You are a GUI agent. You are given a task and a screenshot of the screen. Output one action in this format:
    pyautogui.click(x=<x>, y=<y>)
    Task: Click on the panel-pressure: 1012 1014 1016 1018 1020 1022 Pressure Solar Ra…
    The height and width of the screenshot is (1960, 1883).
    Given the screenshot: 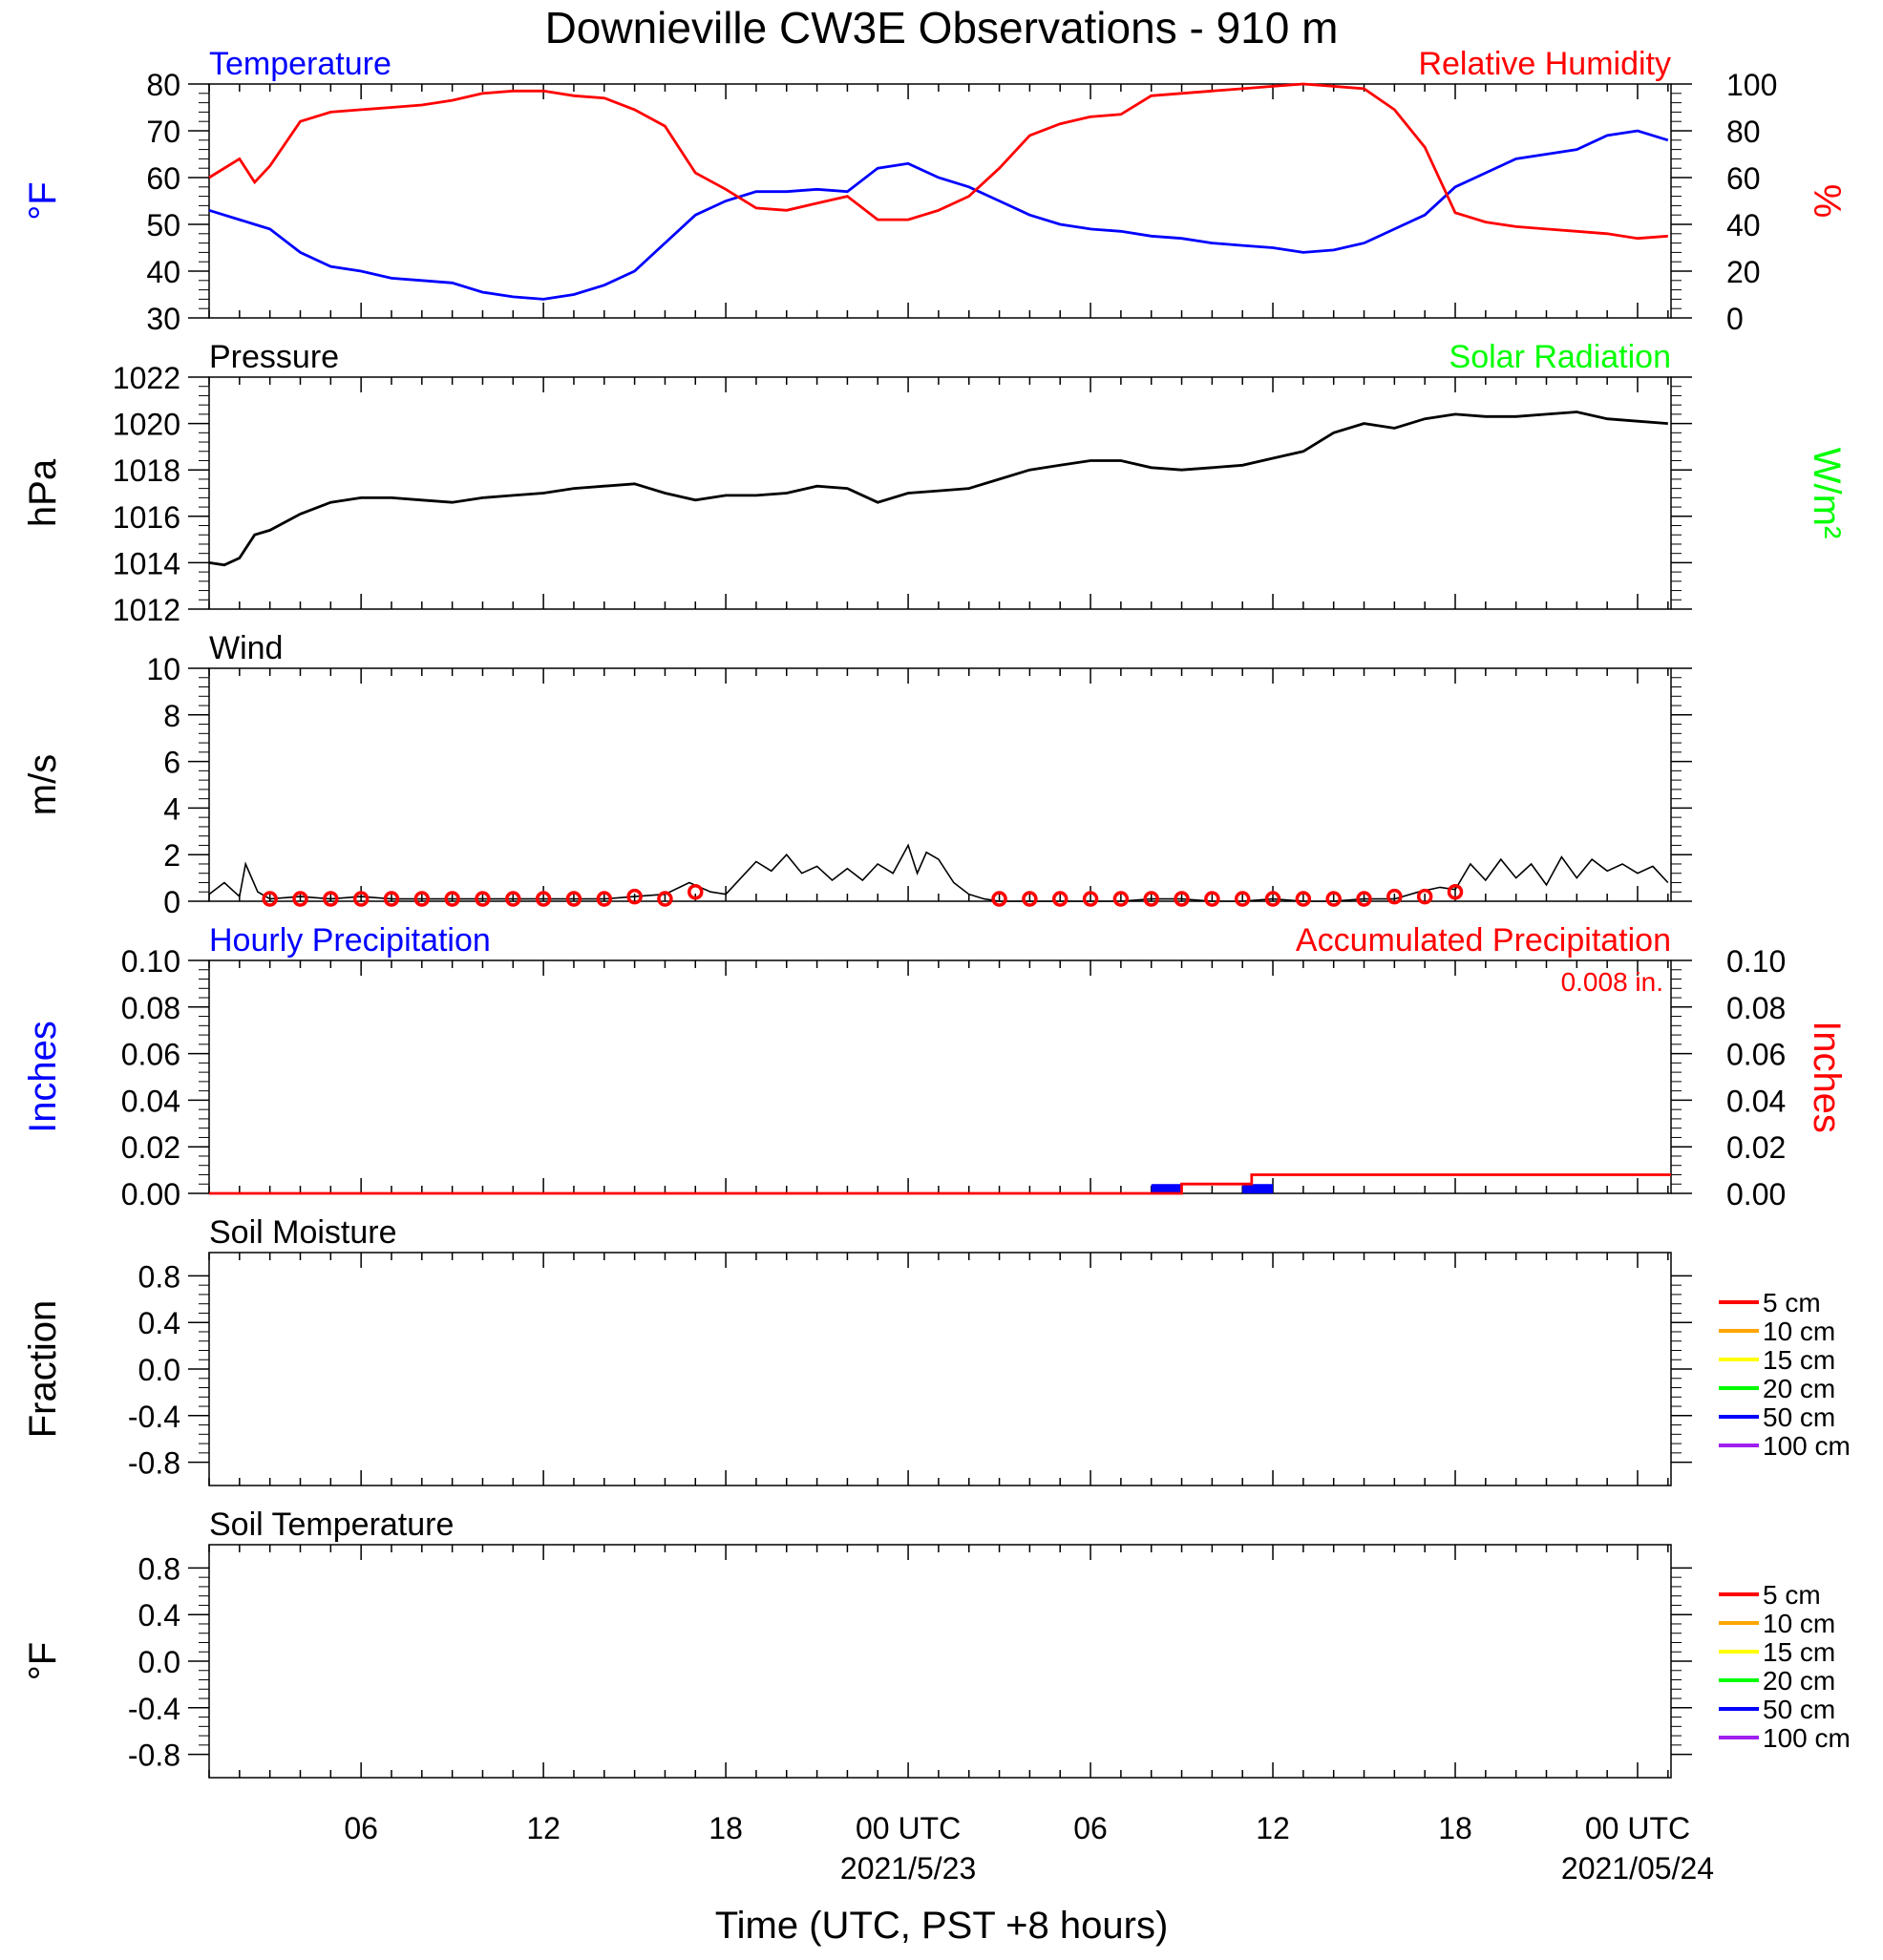 What is the action you would take?
    pyautogui.click(x=935, y=483)
    